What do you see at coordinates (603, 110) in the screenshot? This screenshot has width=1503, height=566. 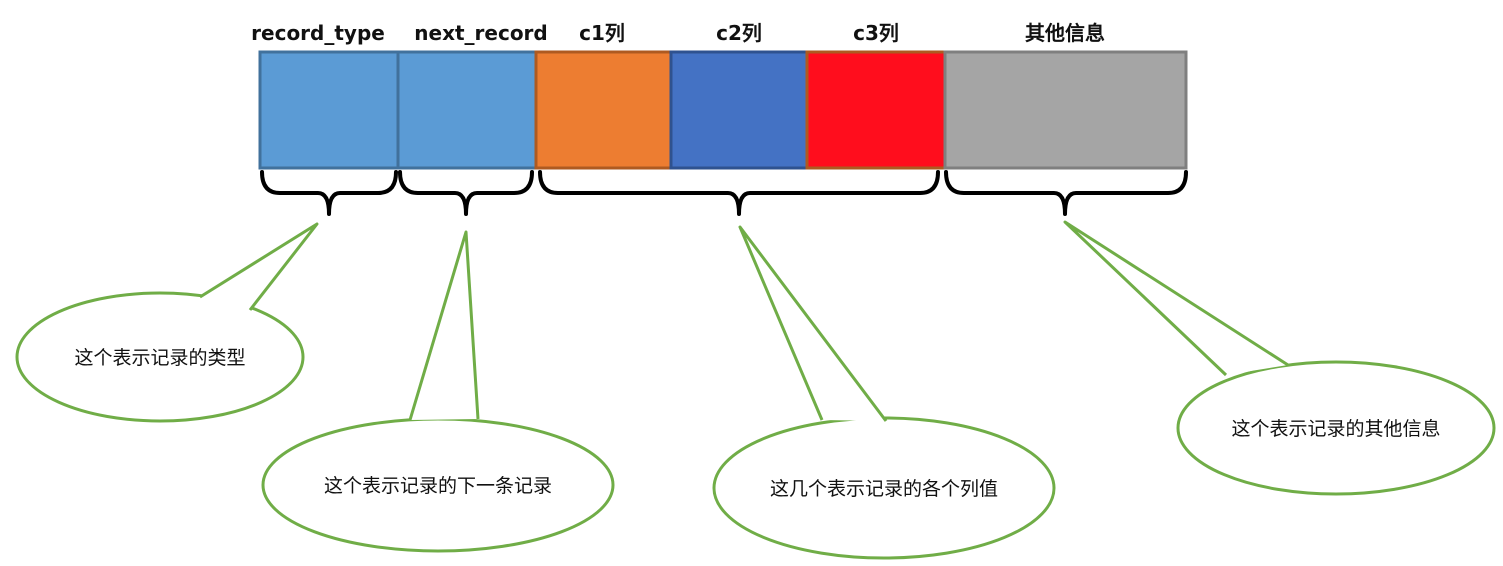 I see `field-box-c1` at bounding box center [603, 110].